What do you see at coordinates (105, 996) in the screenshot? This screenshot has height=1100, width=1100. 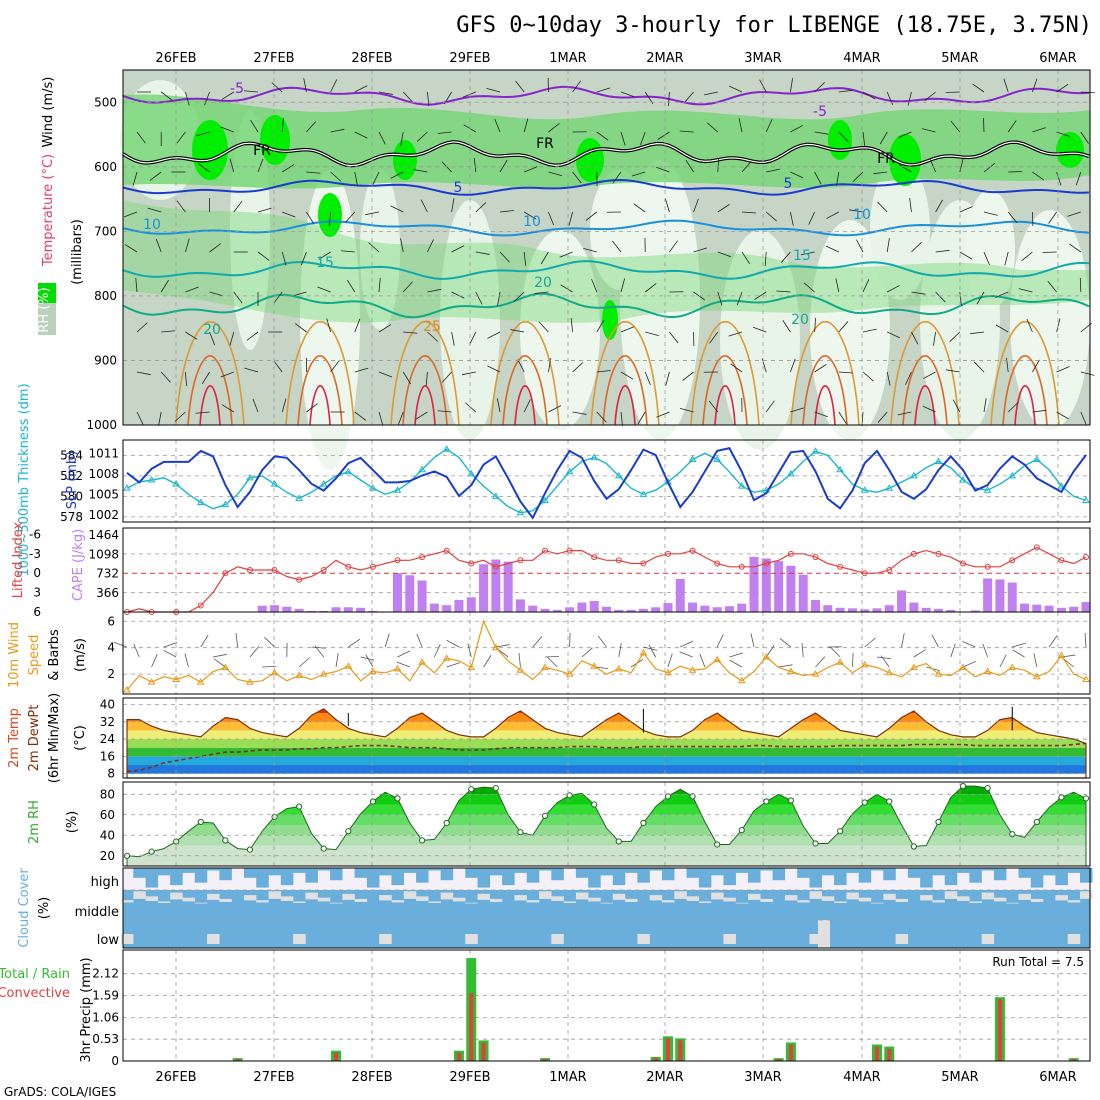 I see `precip-tick: 1.59` at bounding box center [105, 996].